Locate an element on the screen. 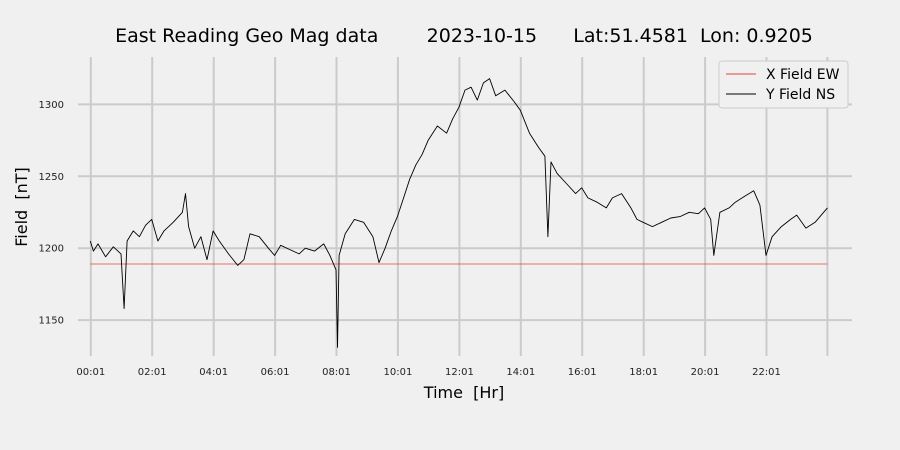 This screenshot has height=450, width=900. x-tick-label: 08:01 is located at coordinates (336, 372).